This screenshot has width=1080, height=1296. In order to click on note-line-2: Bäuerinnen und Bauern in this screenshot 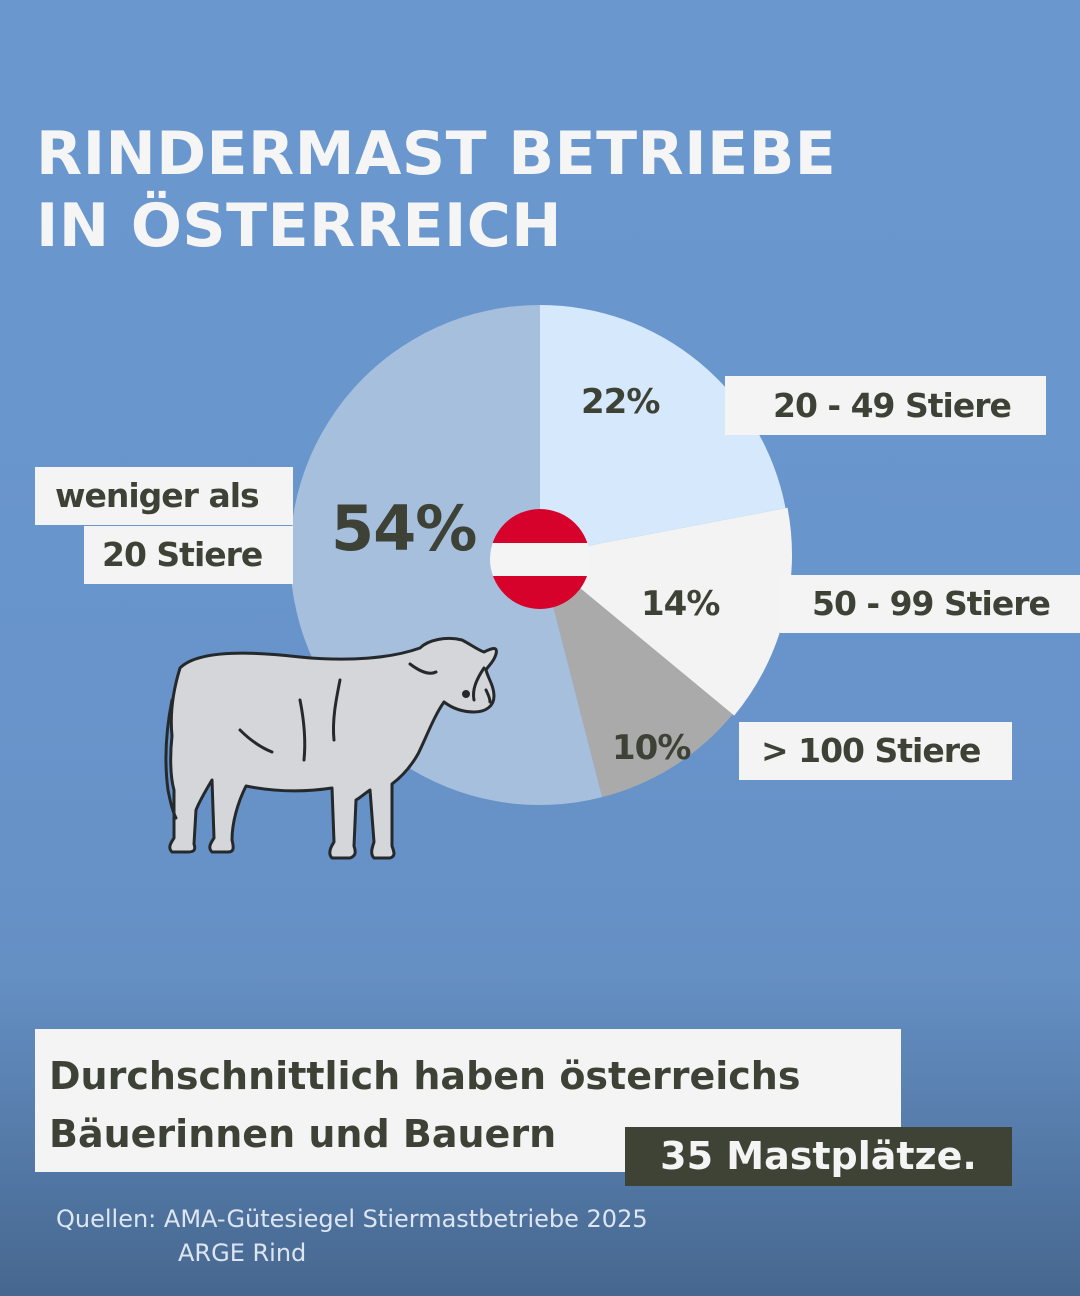, I will do `click(303, 1134)`.